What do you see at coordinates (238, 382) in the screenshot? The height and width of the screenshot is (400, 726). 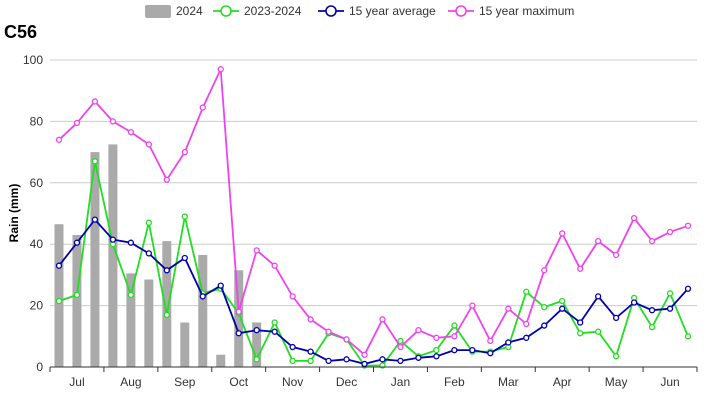 I see `x-tick-label-oct: Oct` at bounding box center [238, 382].